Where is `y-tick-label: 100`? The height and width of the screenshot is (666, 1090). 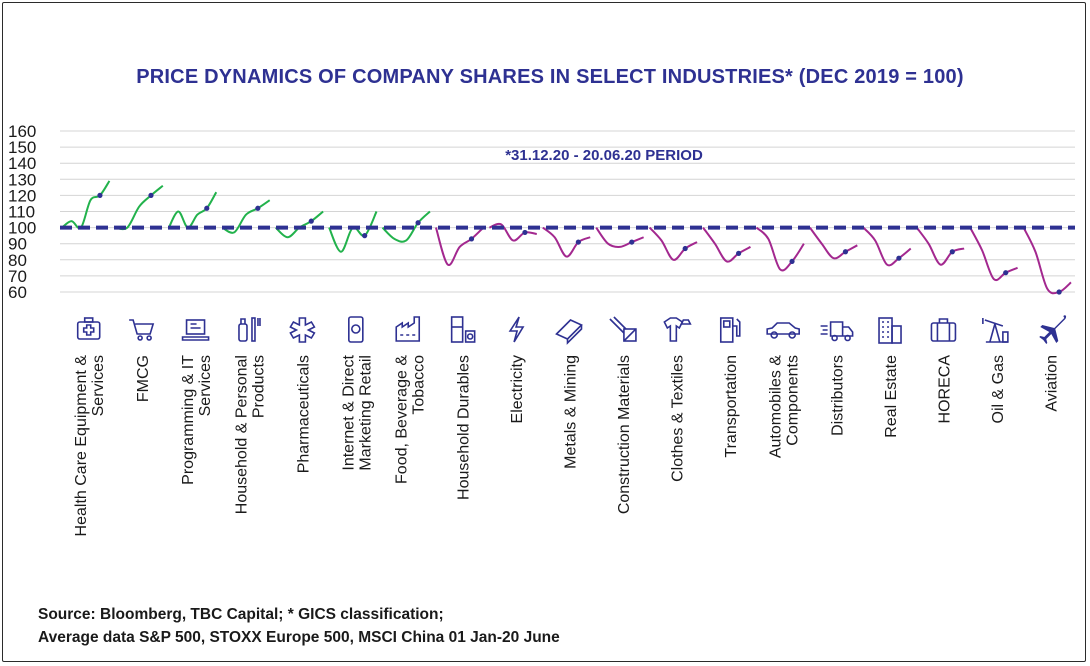 y-tick-label: 100 is located at coordinates (22, 228).